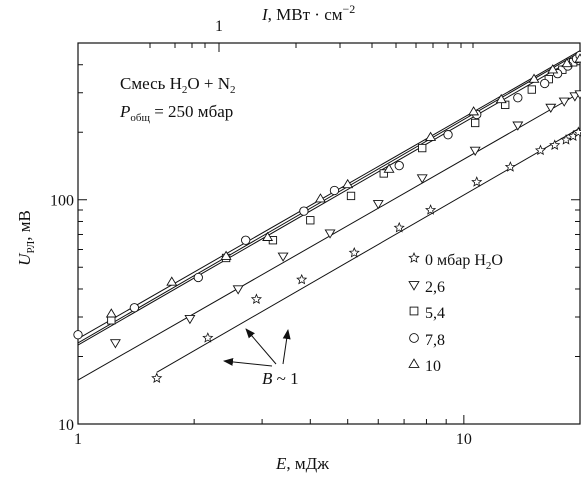 The image size is (581, 477). Describe the element at coordinates (191, 111) in the screenshot. I see `pressure-rest: = 250 мбар` at that location.